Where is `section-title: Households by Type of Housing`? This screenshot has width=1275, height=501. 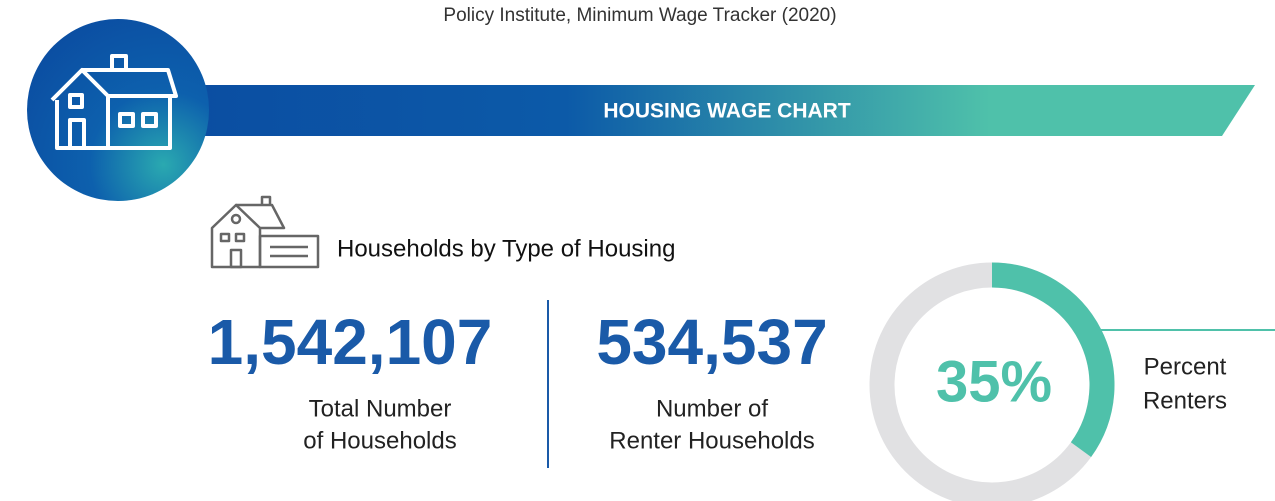 section-title: Households by Type of Housing is located at coordinates (506, 248).